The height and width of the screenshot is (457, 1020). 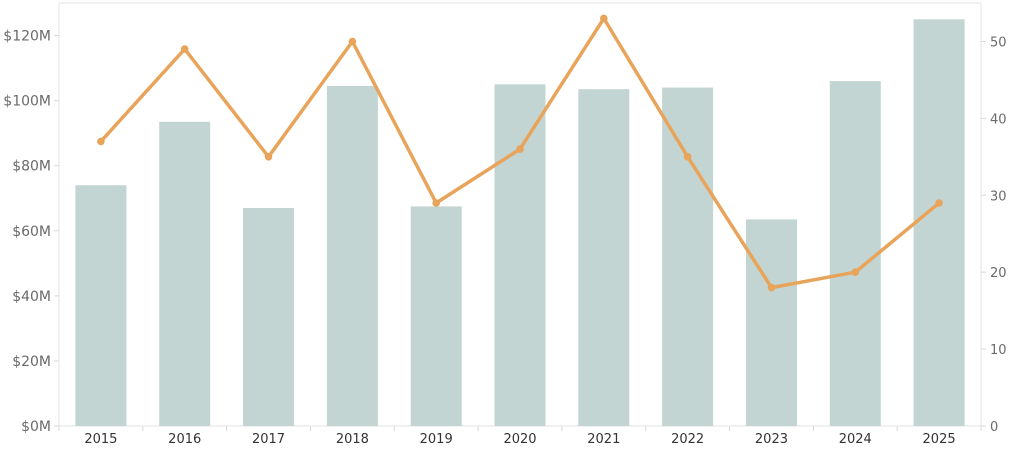 I want to click on line-point-2016, so click(x=184, y=49).